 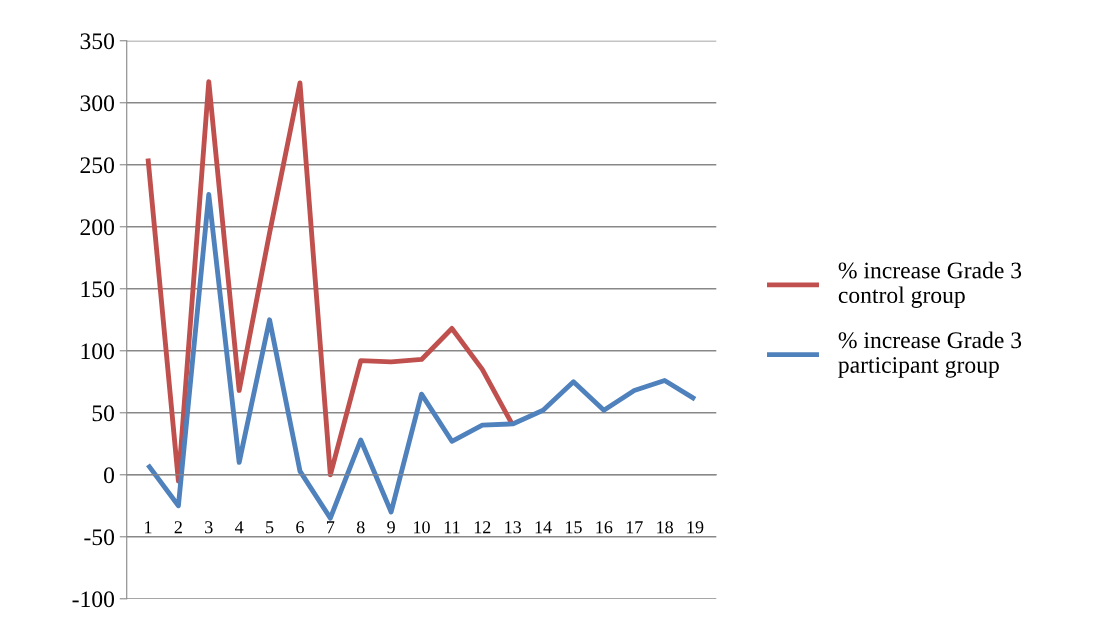 What do you see at coordinates (239, 527) in the screenshot?
I see `x-tick-label: 4` at bounding box center [239, 527].